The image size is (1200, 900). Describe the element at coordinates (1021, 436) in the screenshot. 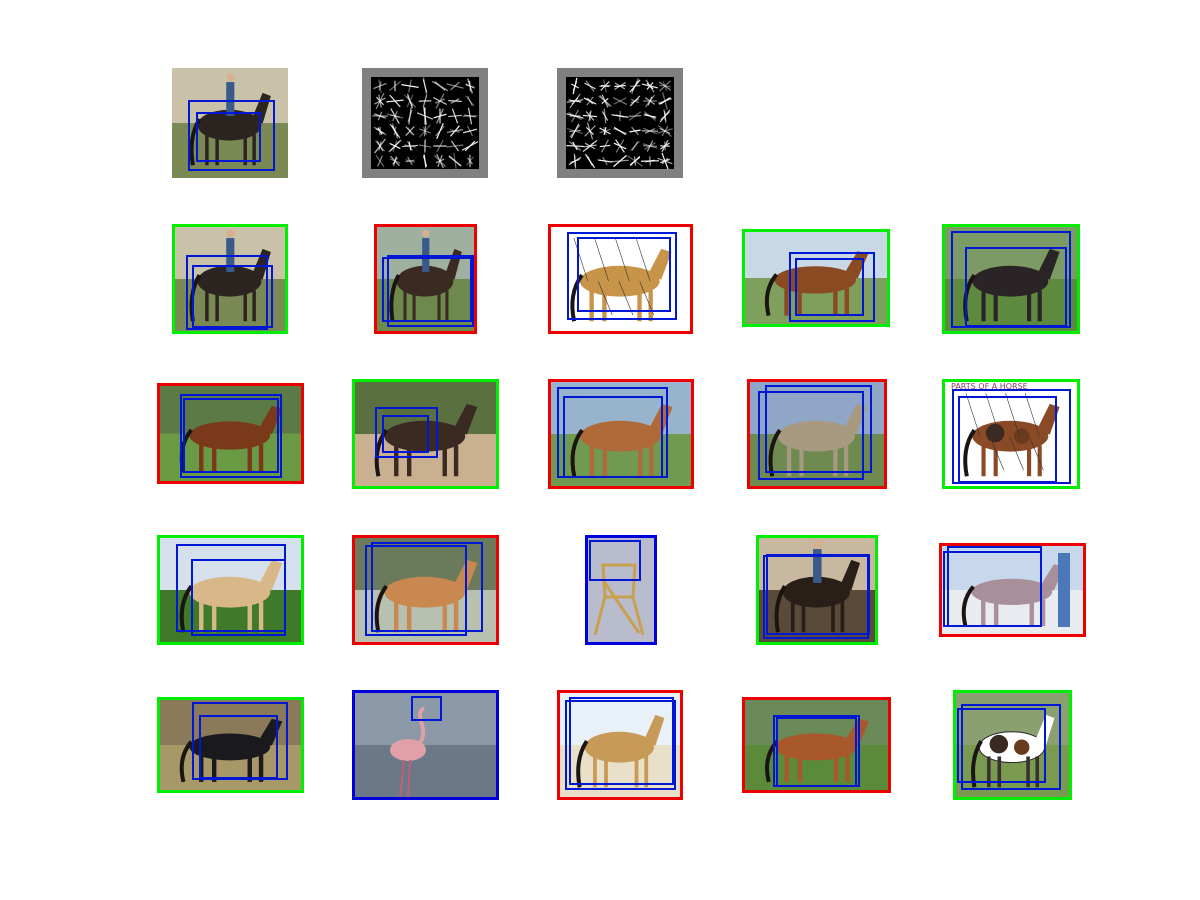

I see `horse-spot` at that location.